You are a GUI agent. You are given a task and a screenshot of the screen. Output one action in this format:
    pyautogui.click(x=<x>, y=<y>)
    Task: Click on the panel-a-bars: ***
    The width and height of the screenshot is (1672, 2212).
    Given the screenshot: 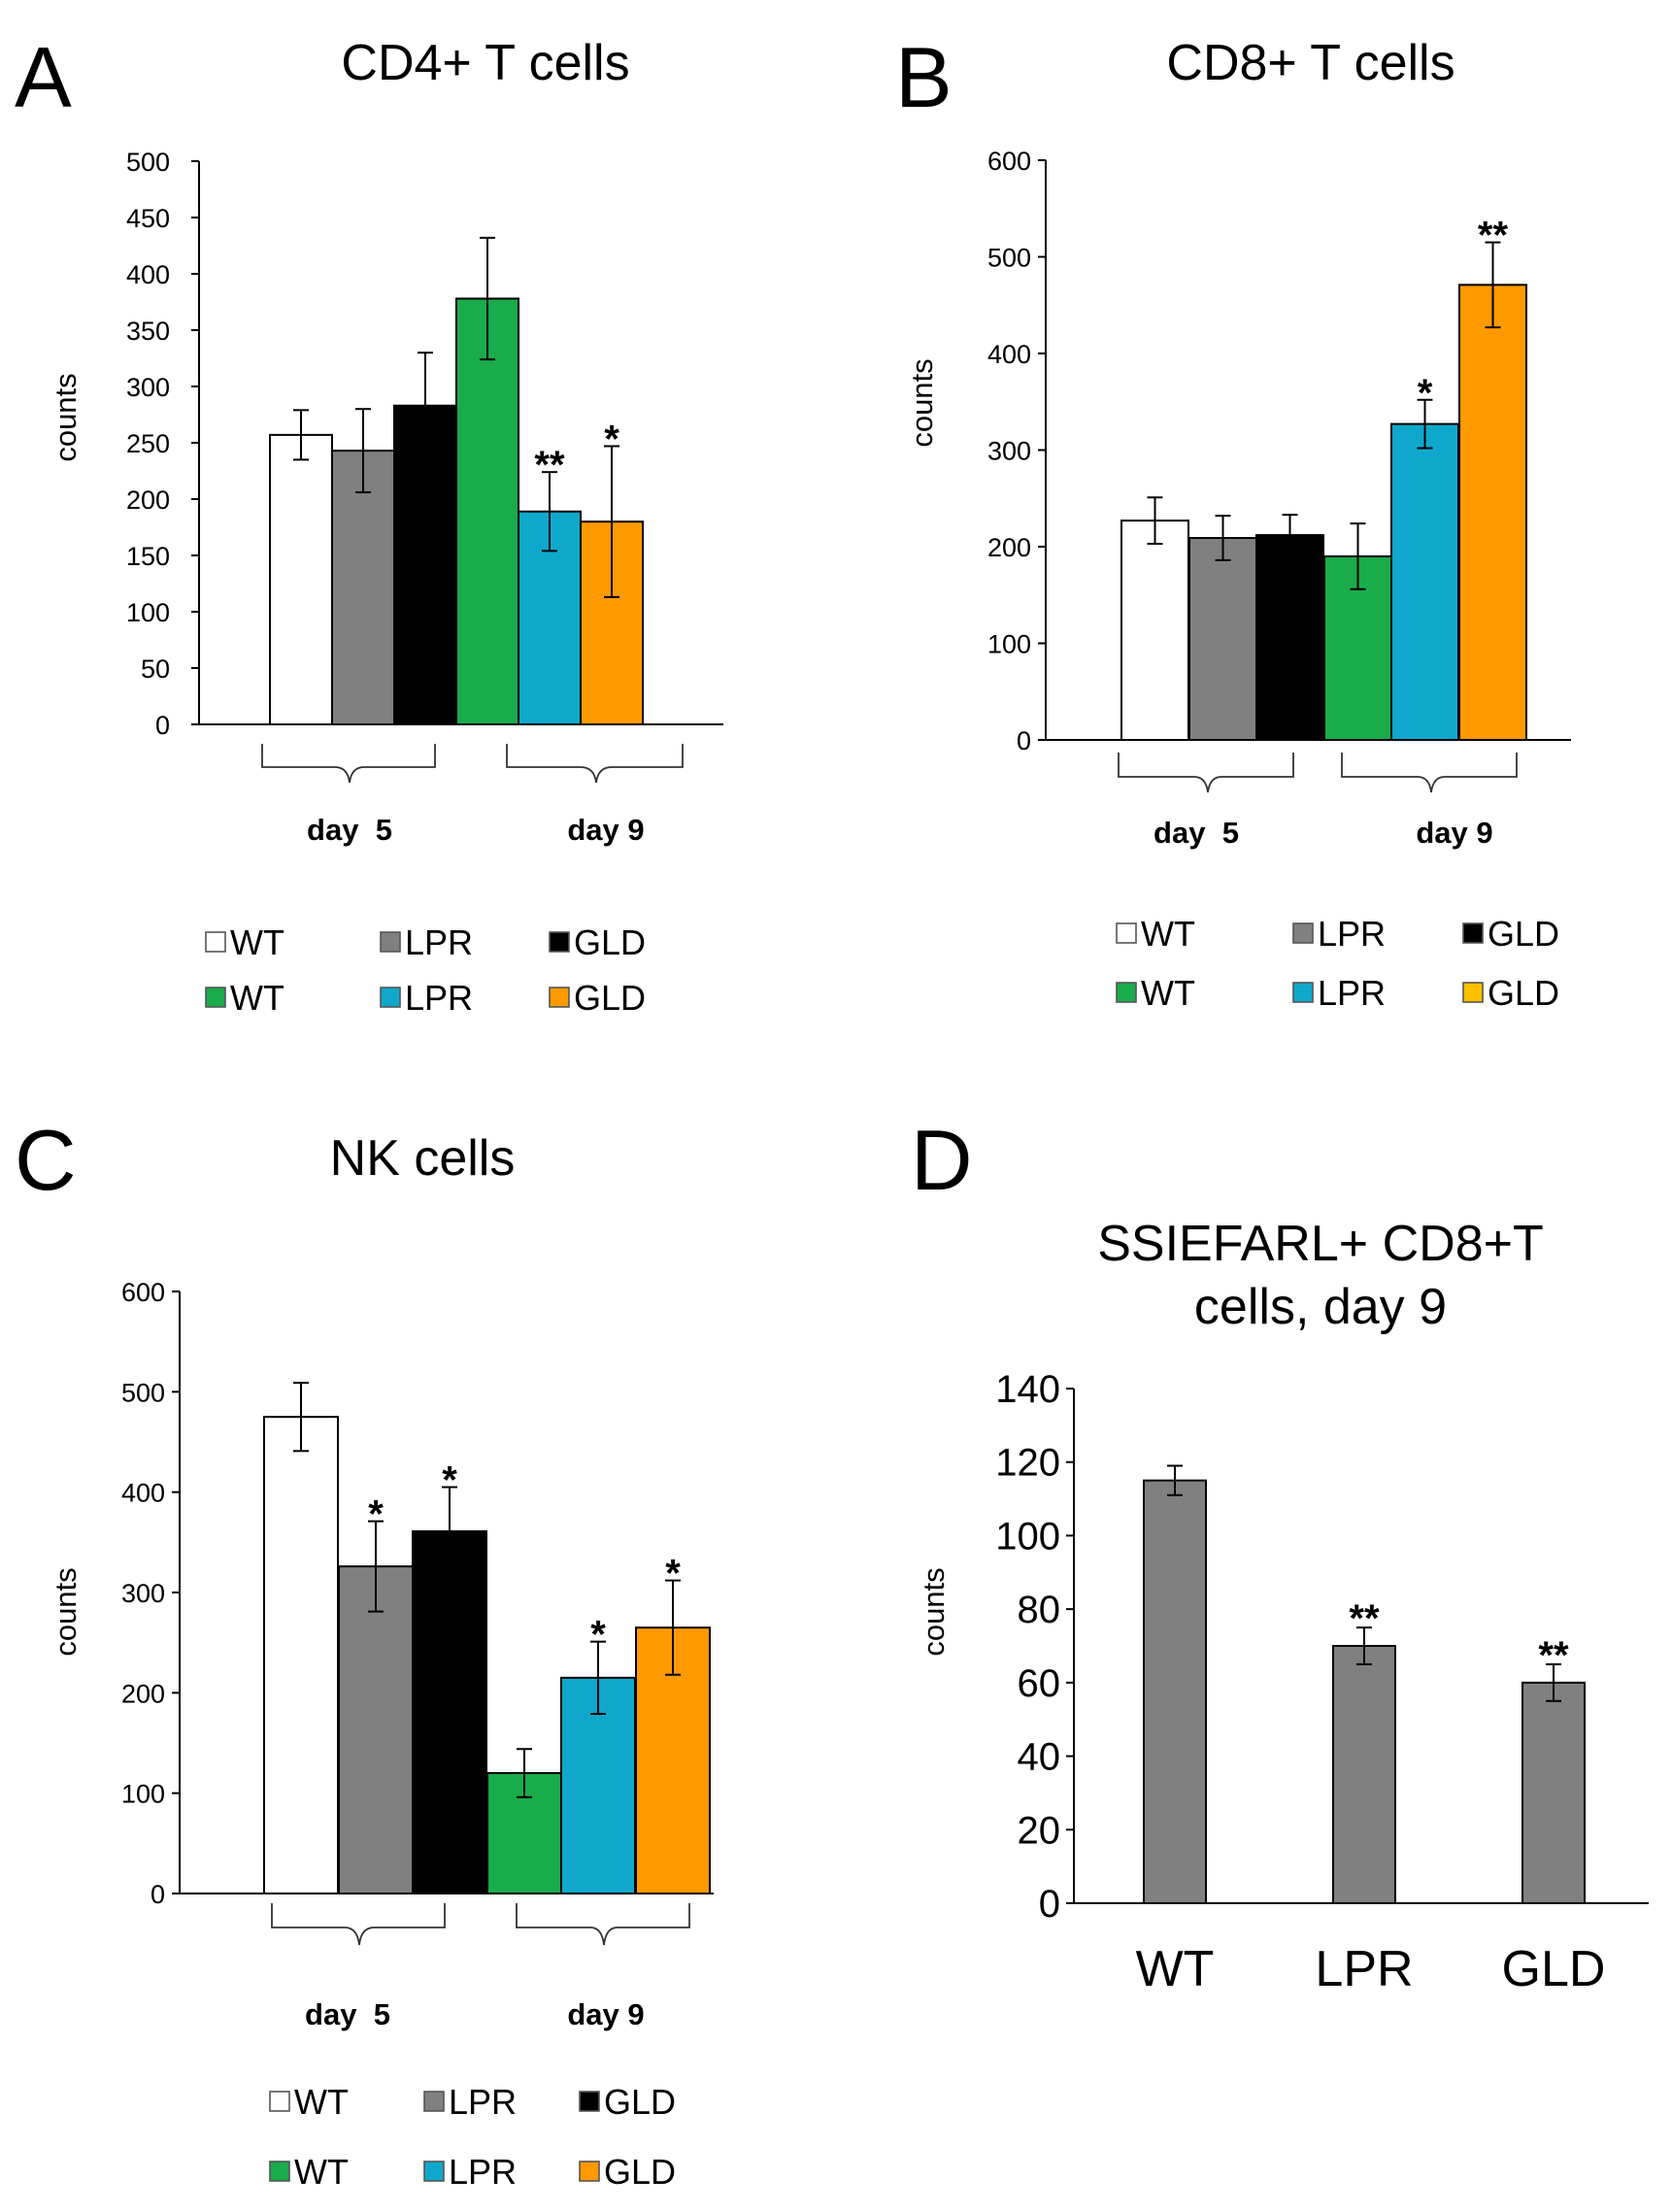 What is the action you would take?
    pyautogui.click(x=456, y=481)
    